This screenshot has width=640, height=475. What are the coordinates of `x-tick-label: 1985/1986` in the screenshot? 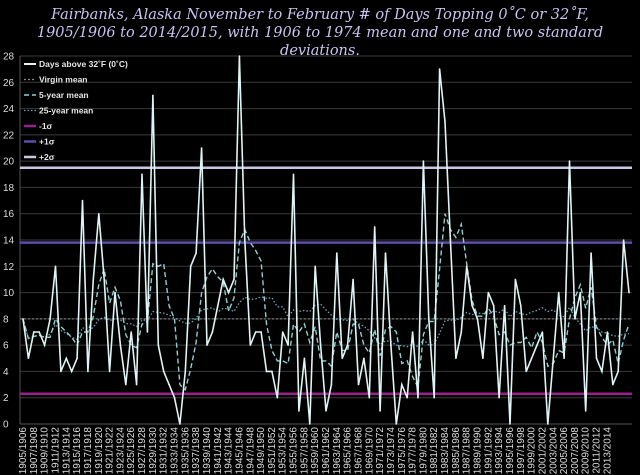 It's located at (456, 451).